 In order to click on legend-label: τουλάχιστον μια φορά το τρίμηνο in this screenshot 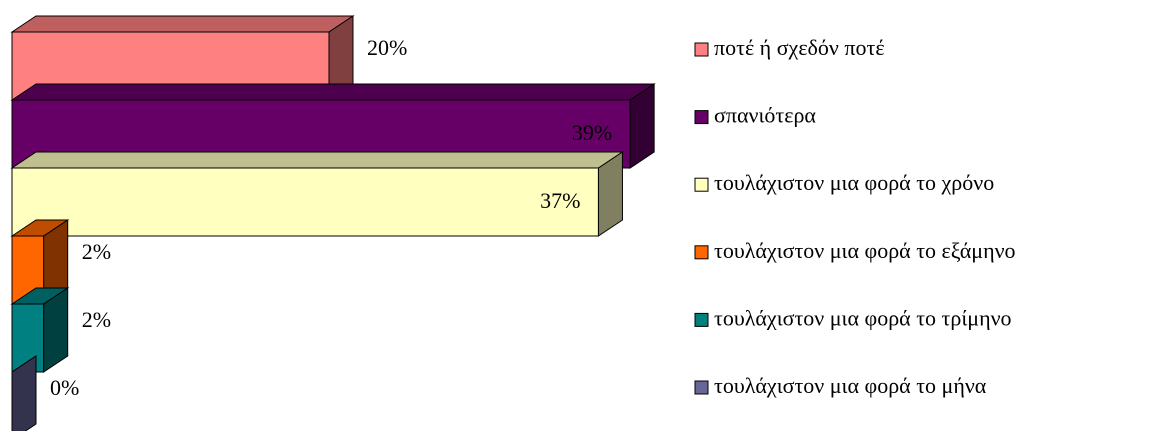, I will do `click(863, 317)`.